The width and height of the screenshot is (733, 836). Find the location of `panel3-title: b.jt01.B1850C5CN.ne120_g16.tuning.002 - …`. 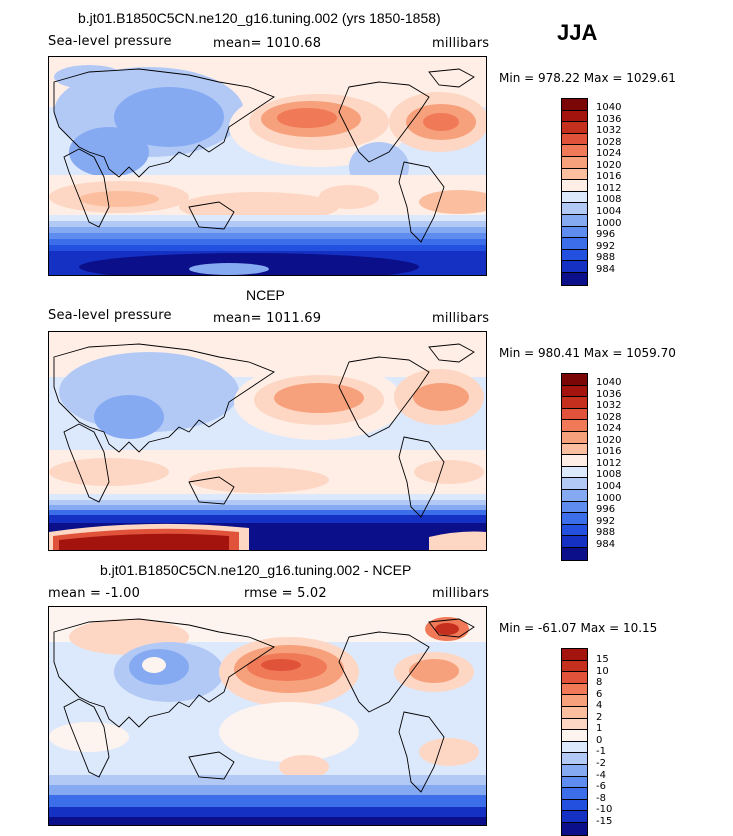

panel3-title: b.jt01.B1850C5CN.ne120_g16.tuning.002 - … is located at coordinates (256, 570).